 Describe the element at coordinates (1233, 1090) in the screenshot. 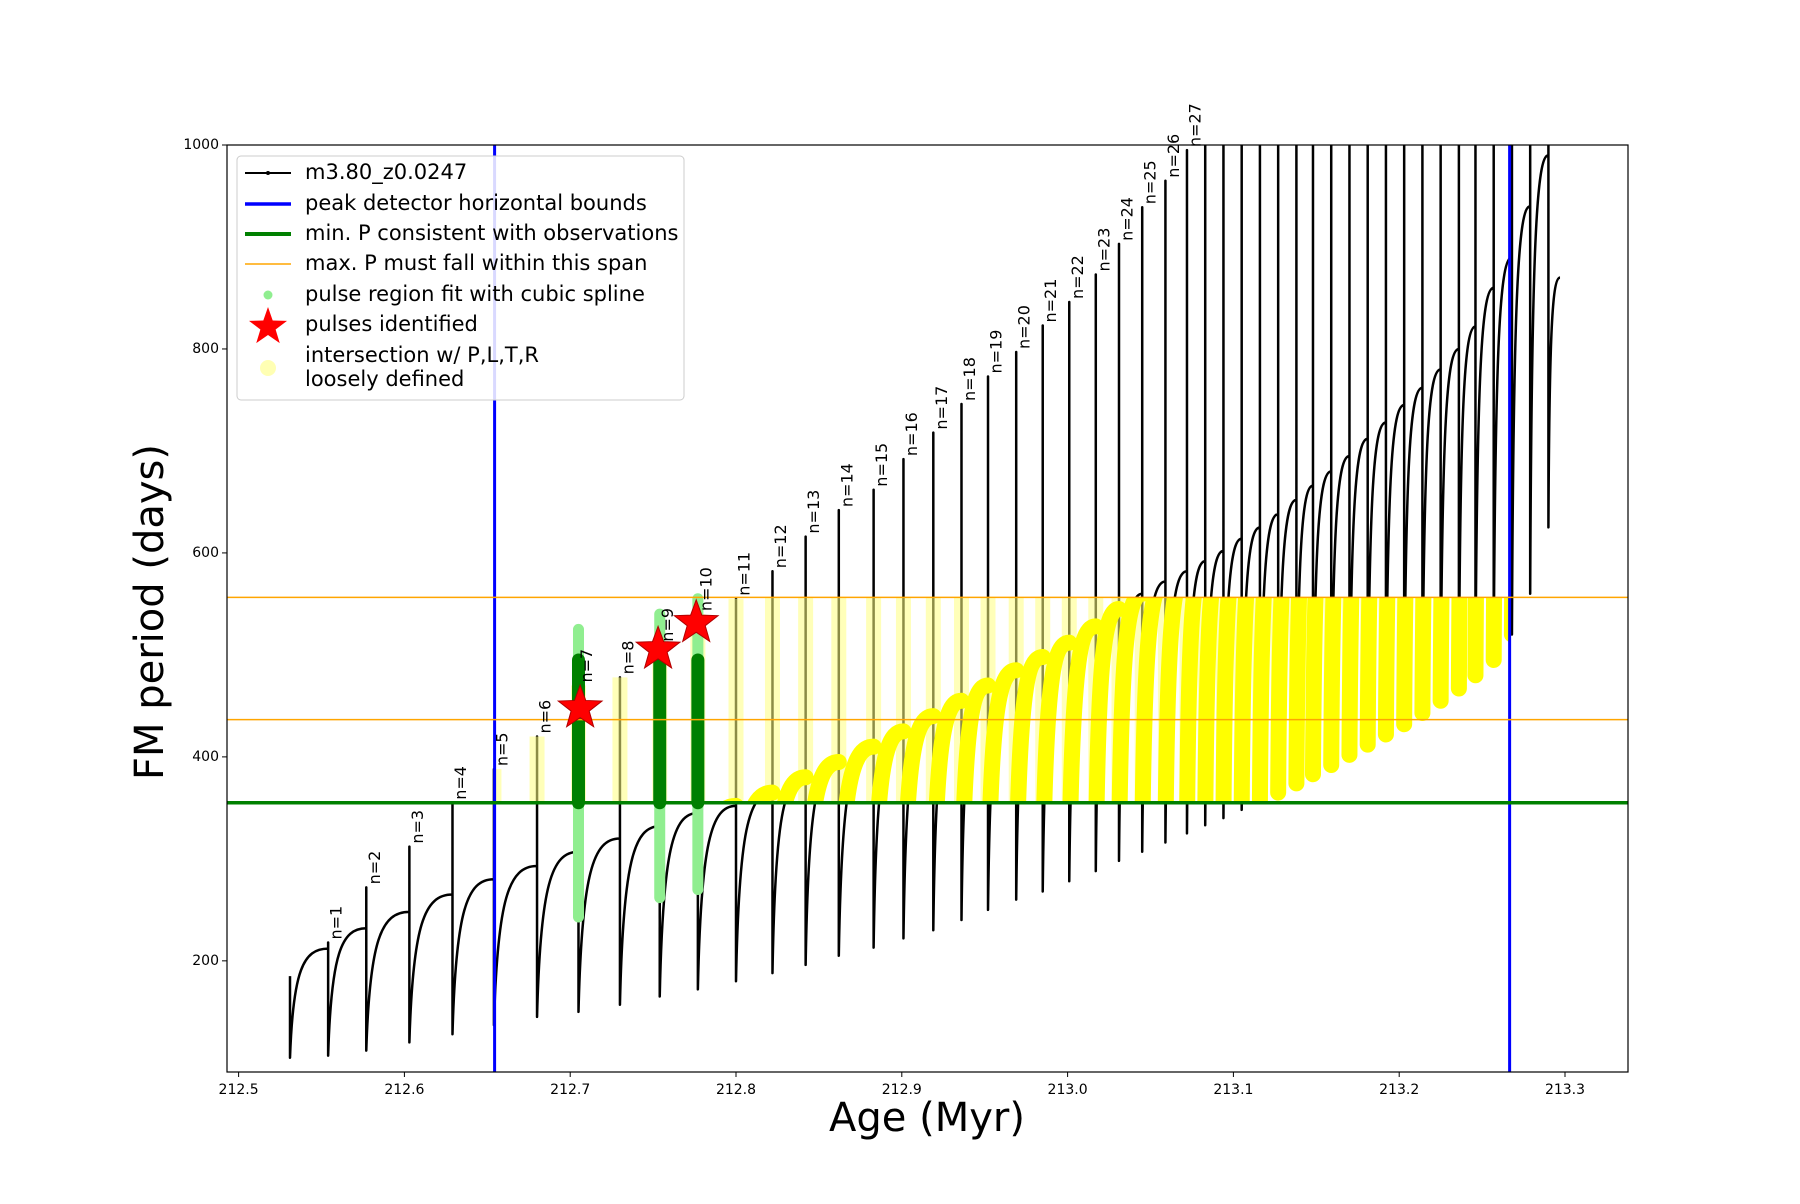

I see `x-tick-label: 213.1` at that location.